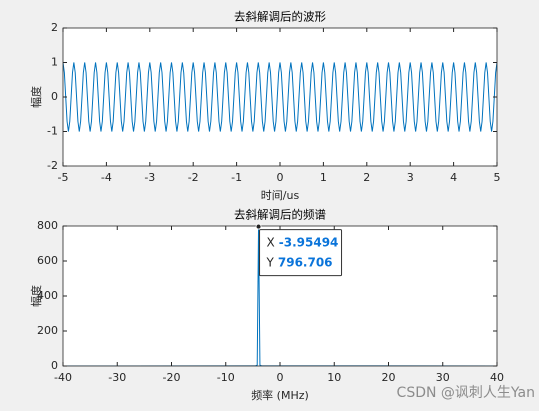 The image size is (539, 411). What do you see at coordinates (270, 262) in the screenshot?
I see `datatip-label: Y` at bounding box center [270, 262].